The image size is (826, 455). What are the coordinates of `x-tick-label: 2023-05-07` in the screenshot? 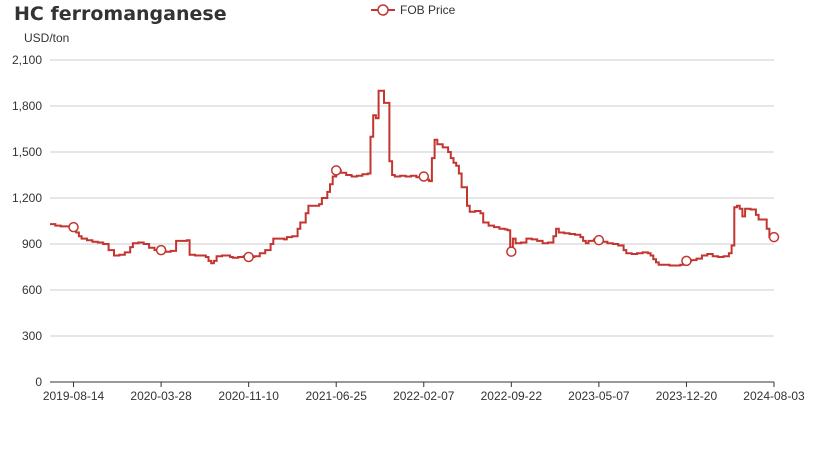 It's located at (599, 396).